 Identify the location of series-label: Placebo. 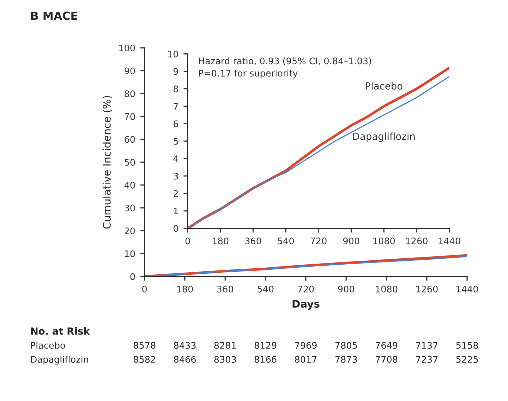
(384, 86).